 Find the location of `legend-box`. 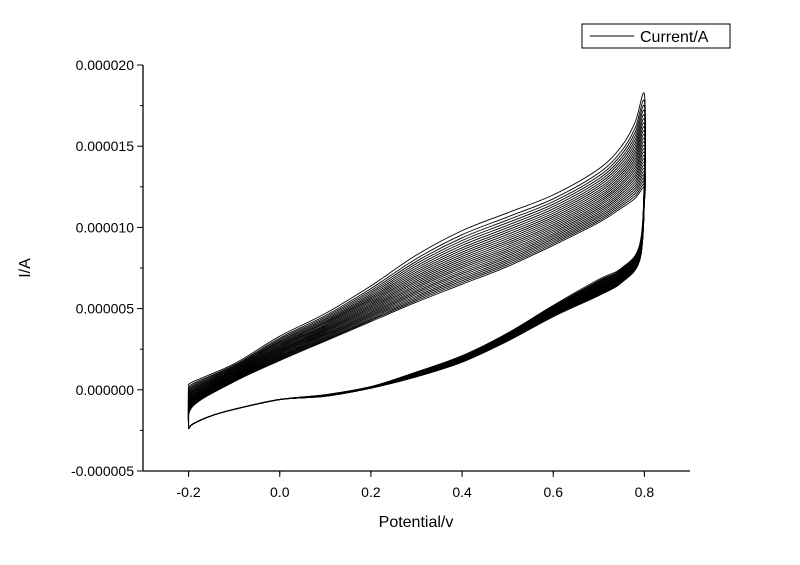

legend-box is located at coordinates (656, 36).